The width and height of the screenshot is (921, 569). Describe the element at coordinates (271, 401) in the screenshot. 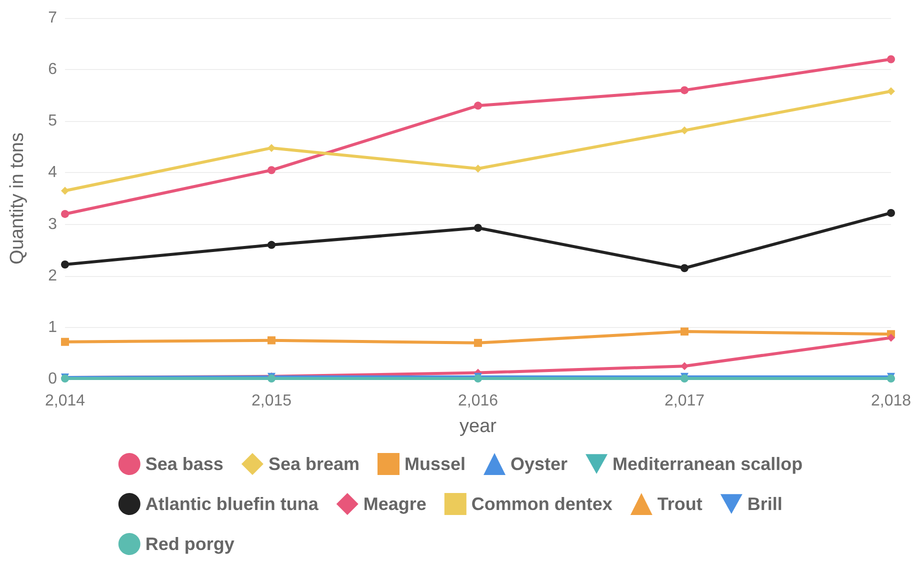

I see `x-tick-label: 2,015` at that location.